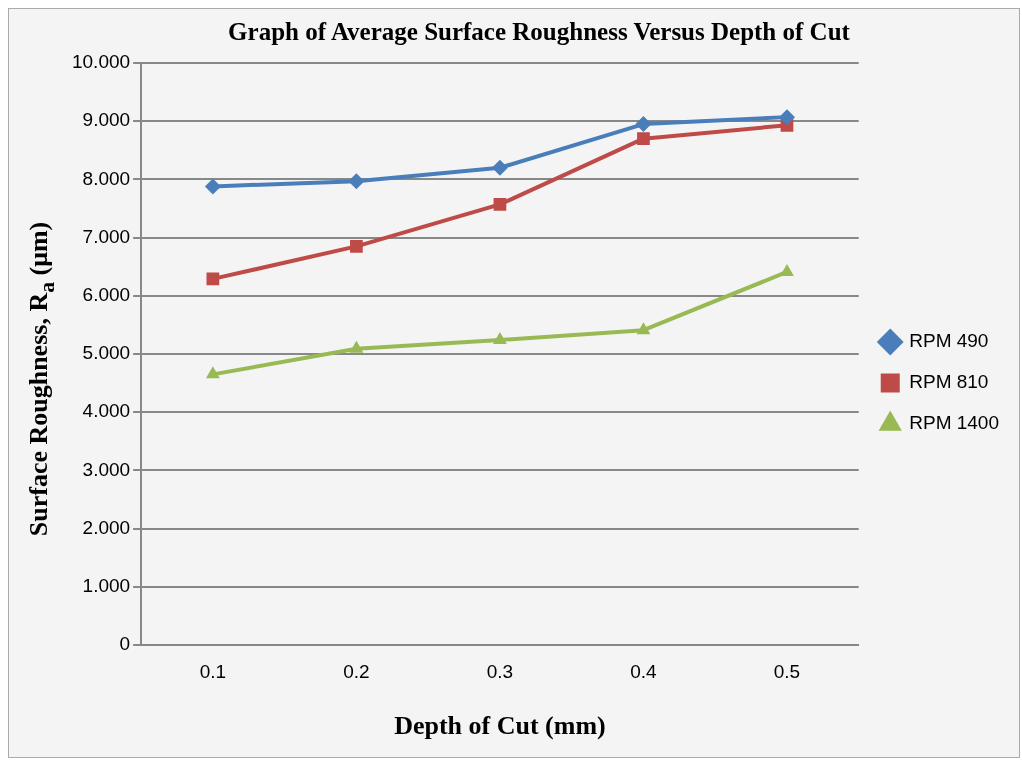 This screenshot has width=1022, height=762. I want to click on x-tick-label: 0.2, so click(356, 671).